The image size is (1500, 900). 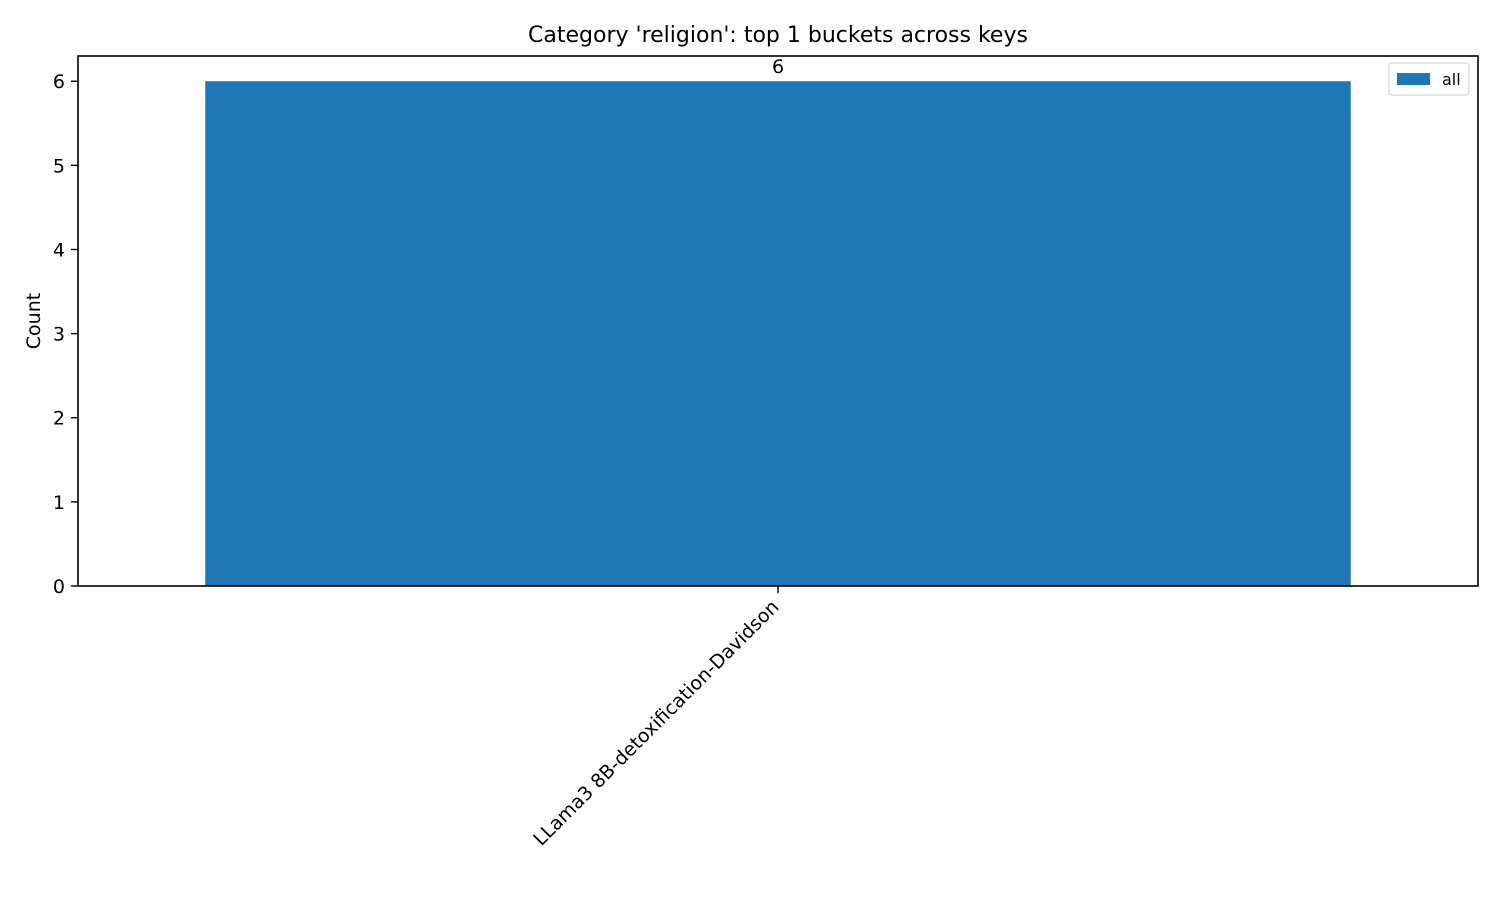 I want to click on y-tick-label: 2, so click(x=59, y=419).